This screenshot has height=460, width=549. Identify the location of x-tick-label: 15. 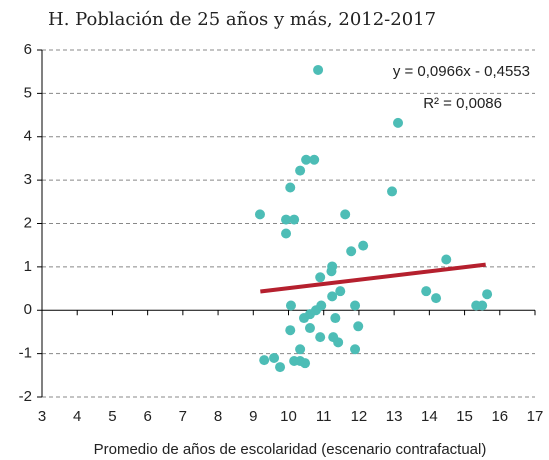
(464, 416).